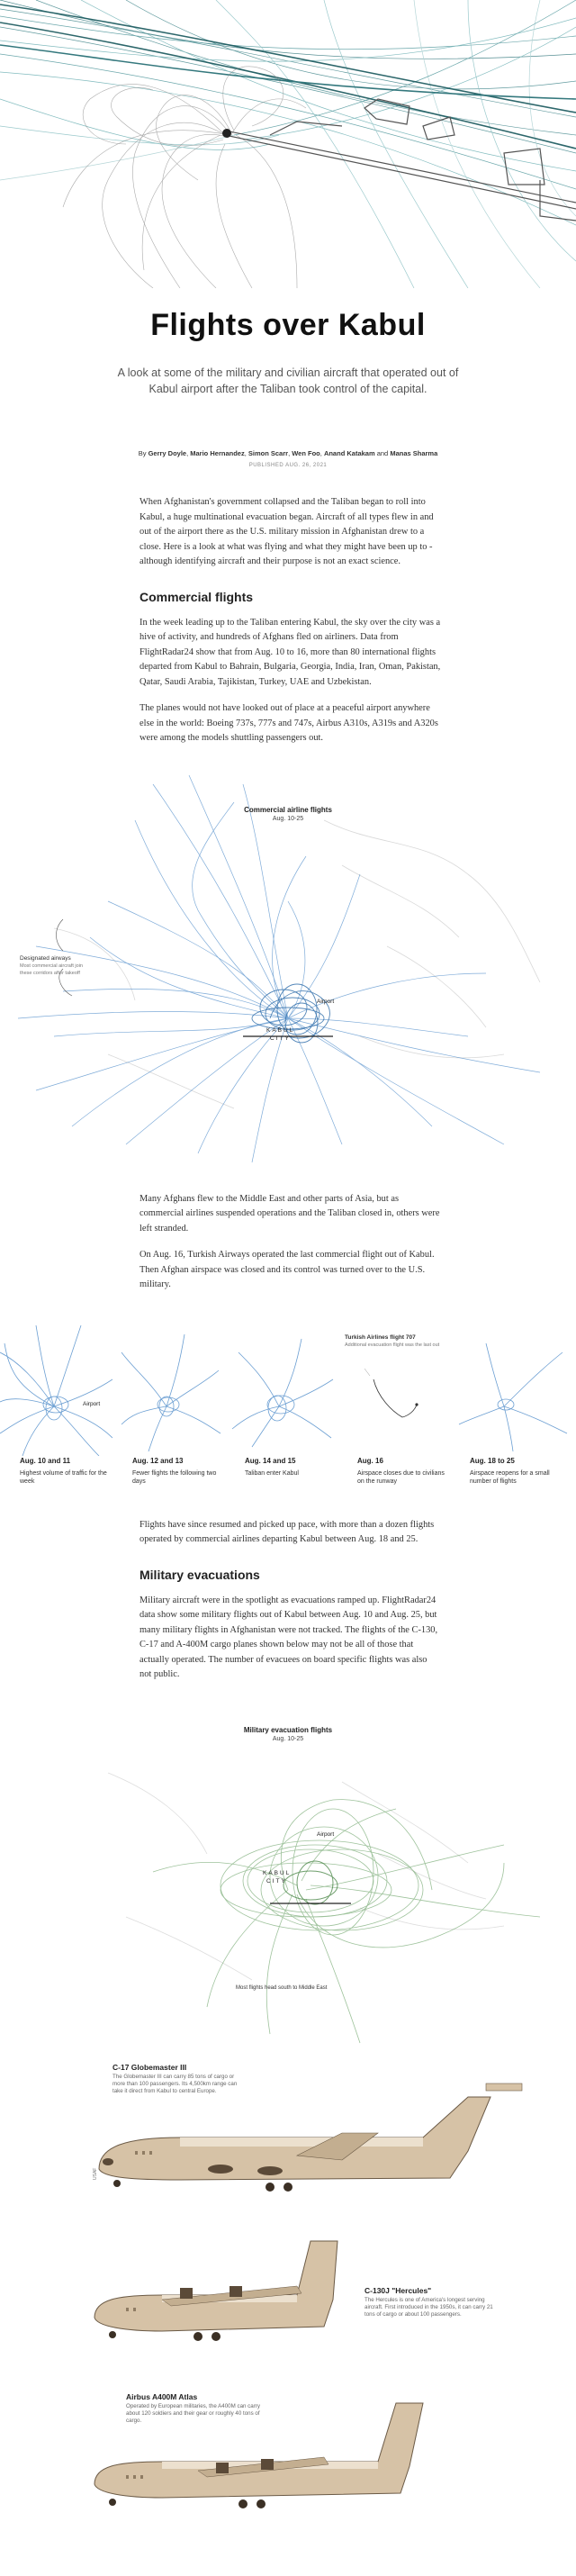  Describe the element at coordinates (380, 1337) in the screenshot. I see `turkish-flight-title: Turkish Airlines flight 707` at that location.